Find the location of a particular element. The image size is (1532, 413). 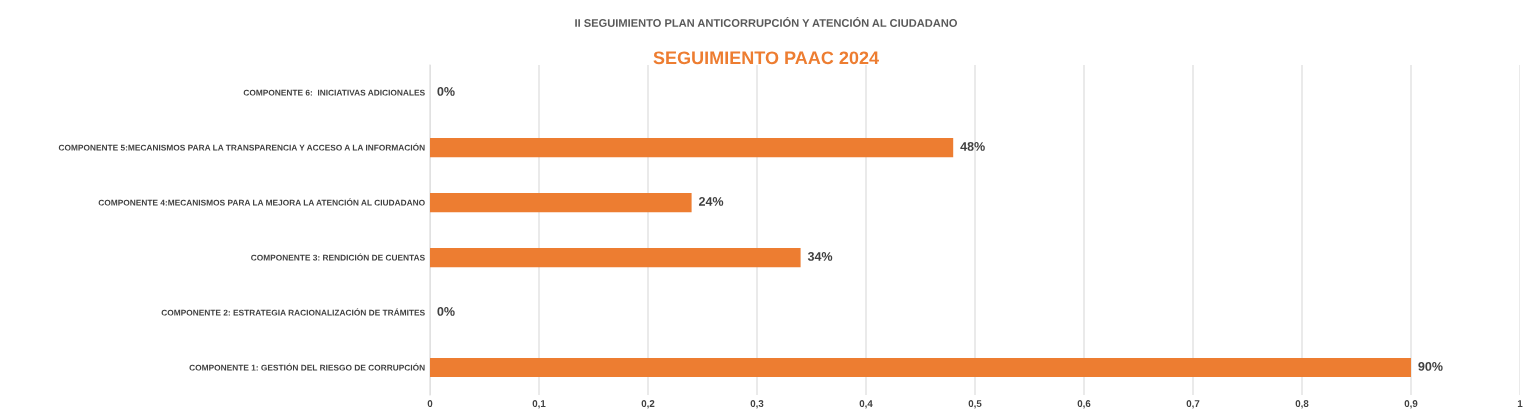

data-label: 34% is located at coordinates (820, 256).